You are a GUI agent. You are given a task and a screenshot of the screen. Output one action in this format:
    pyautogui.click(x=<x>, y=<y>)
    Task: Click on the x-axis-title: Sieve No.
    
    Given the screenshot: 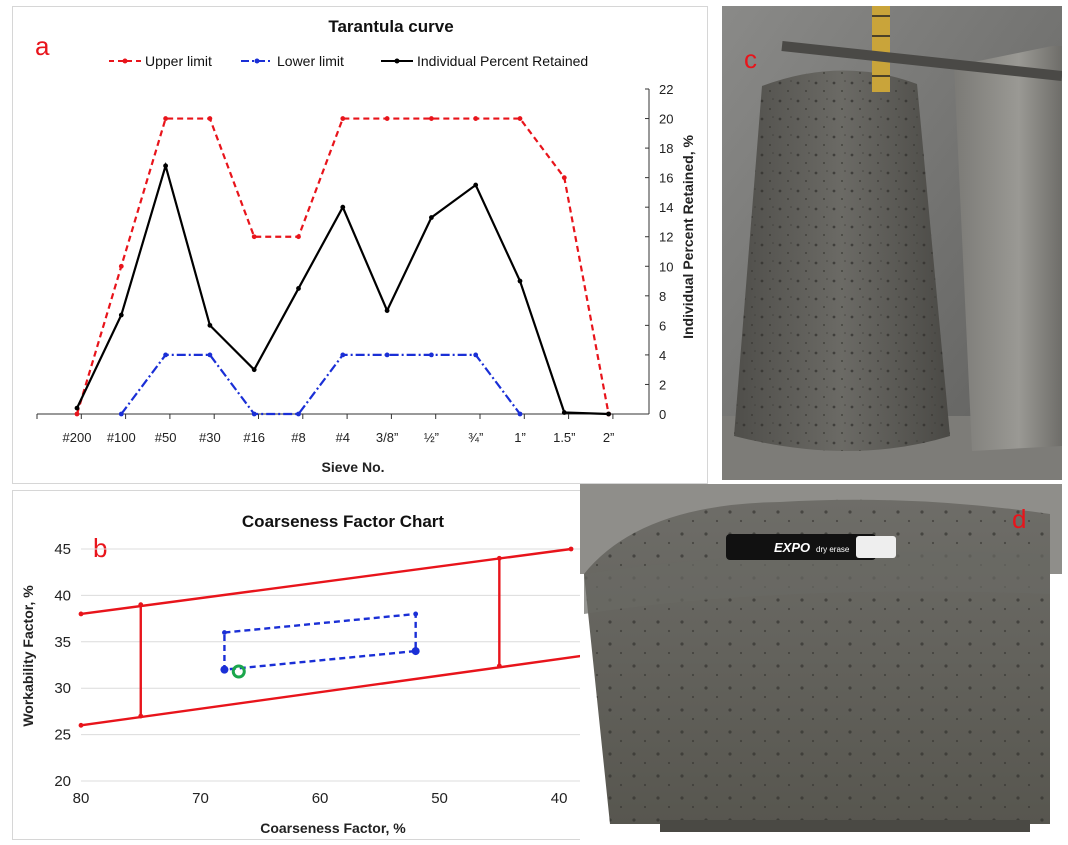 What is the action you would take?
    pyautogui.click(x=352, y=467)
    